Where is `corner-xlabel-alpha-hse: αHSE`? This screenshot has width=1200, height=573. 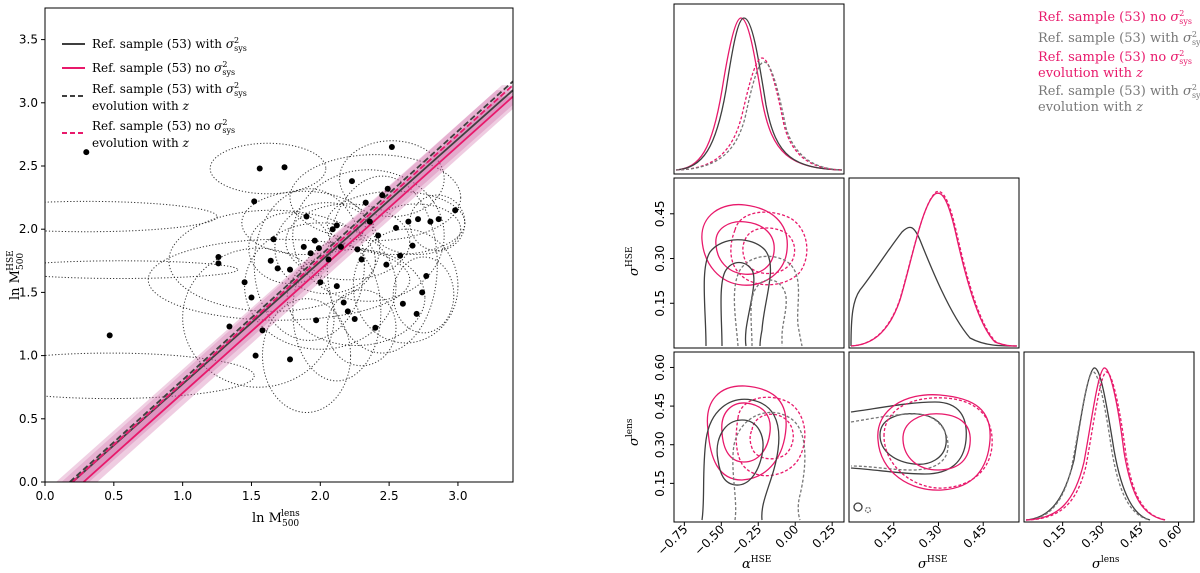
corner-xlabel-alpha-hse: αHSE is located at coordinates (756, 563).